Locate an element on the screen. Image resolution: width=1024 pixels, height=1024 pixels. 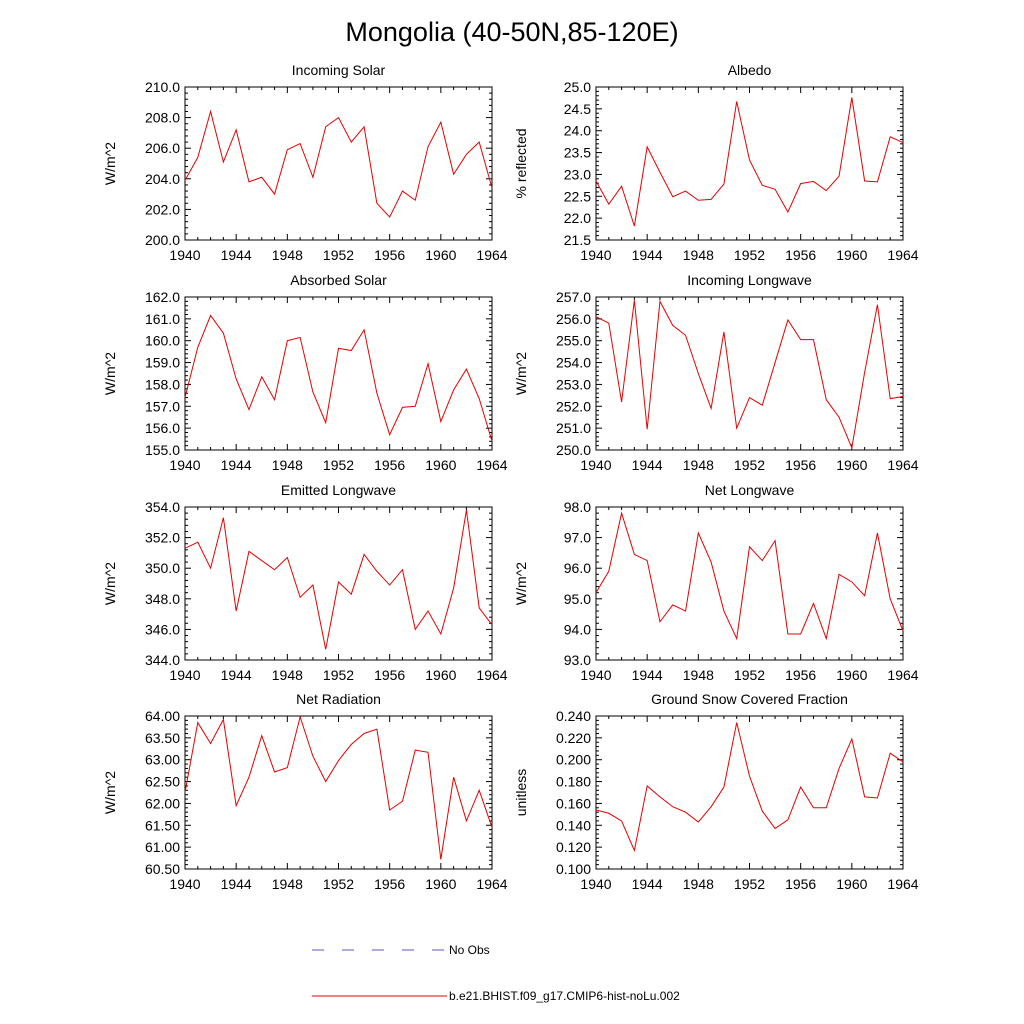
panel-title: Albedo is located at coordinates (750, 70).